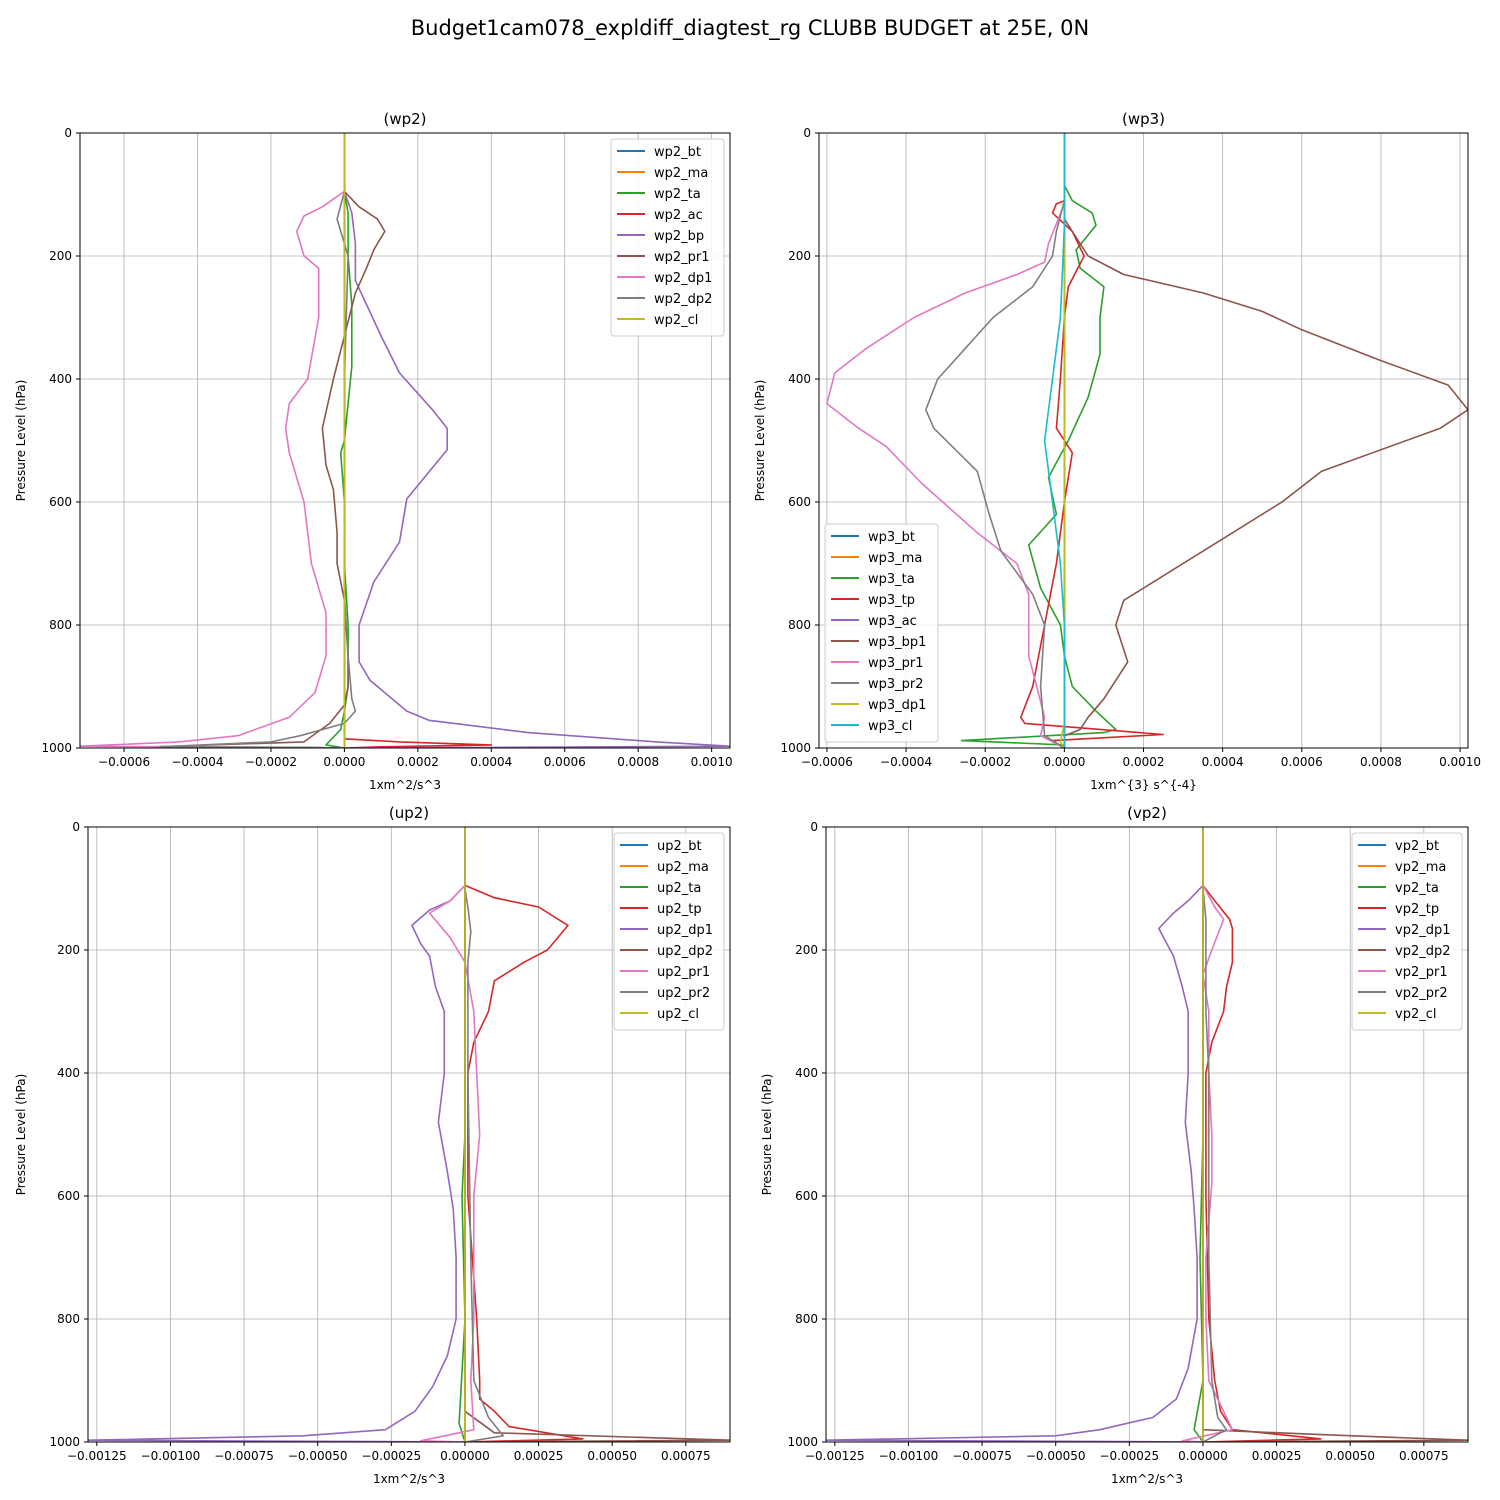 The width and height of the screenshot is (1500, 1500). I want to click on series-line-vp2_ta, so click(1198, 1134).